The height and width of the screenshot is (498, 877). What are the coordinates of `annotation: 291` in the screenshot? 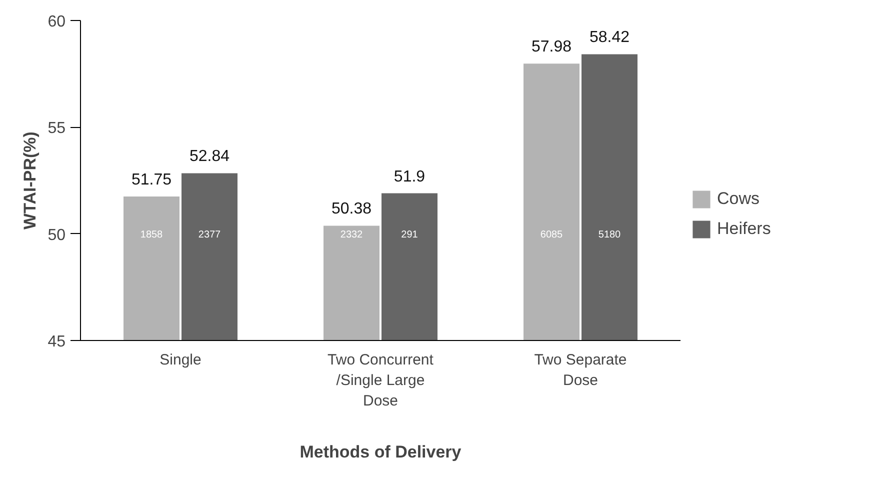 It's located at (409, 234).